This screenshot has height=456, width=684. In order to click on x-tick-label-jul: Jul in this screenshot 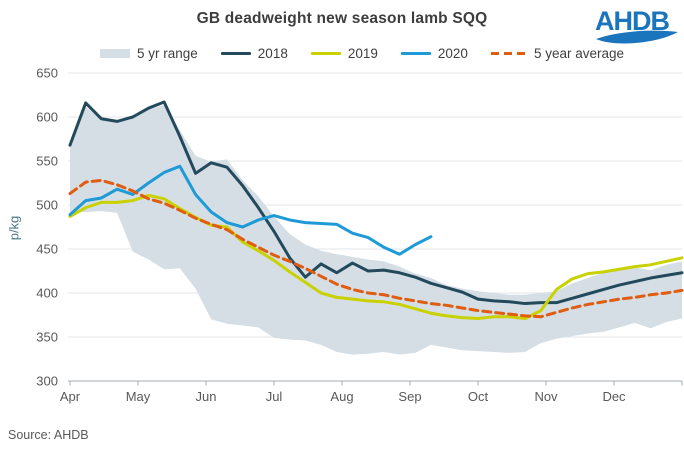, I will do `click(274, 396)`.